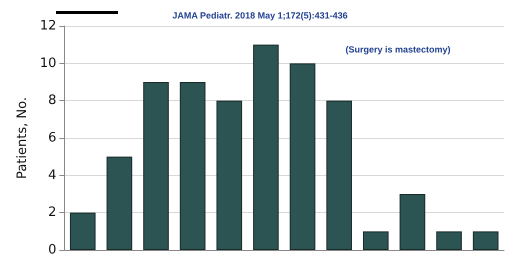 This screenshot has width=520, height=272. I want to click on y-tick-label: 10, so click(48, 63).